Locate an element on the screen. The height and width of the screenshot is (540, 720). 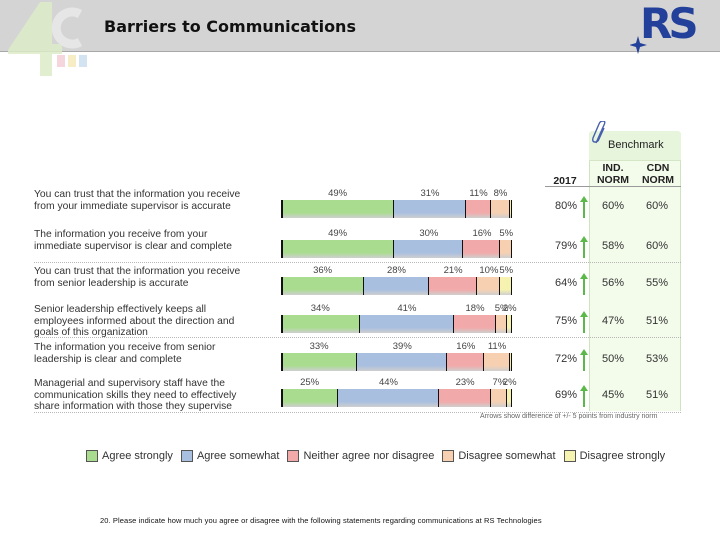
segment-label: 8% is located at coordinates (500, 193).